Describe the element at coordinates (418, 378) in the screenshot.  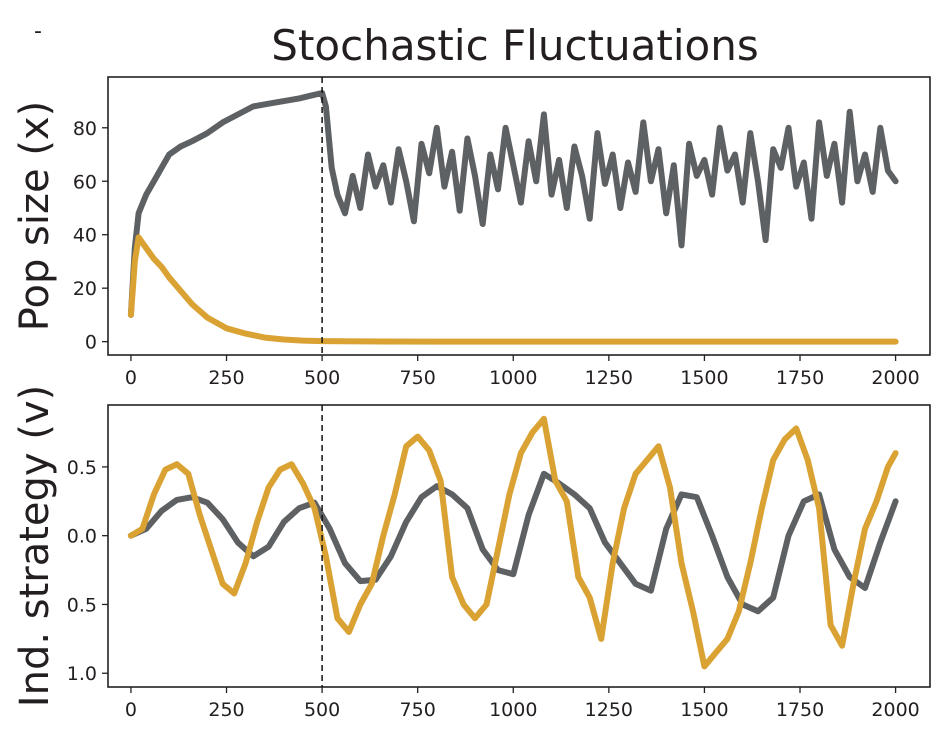
I see `top-x-tick-label: 750` at that location.